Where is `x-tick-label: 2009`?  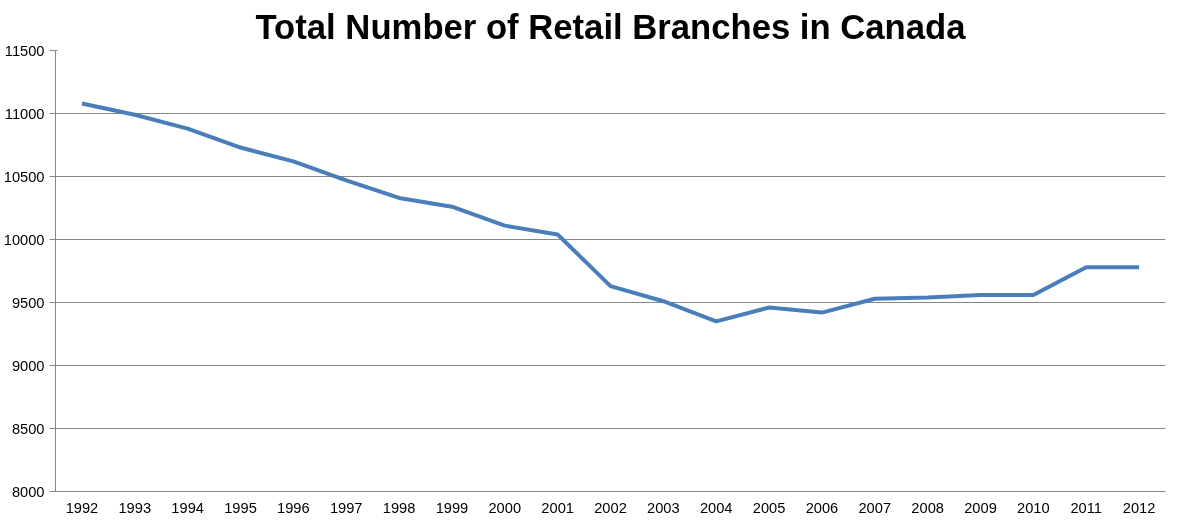
x-tick-label: 2009 is located at coordinates (980, 507).